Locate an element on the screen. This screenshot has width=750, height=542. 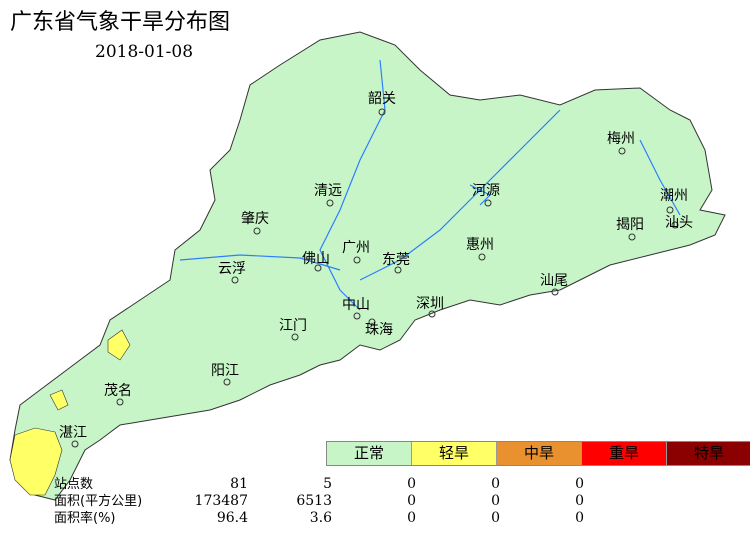
row-label: 面积(平方公里) is located at coordinates (98, 501).